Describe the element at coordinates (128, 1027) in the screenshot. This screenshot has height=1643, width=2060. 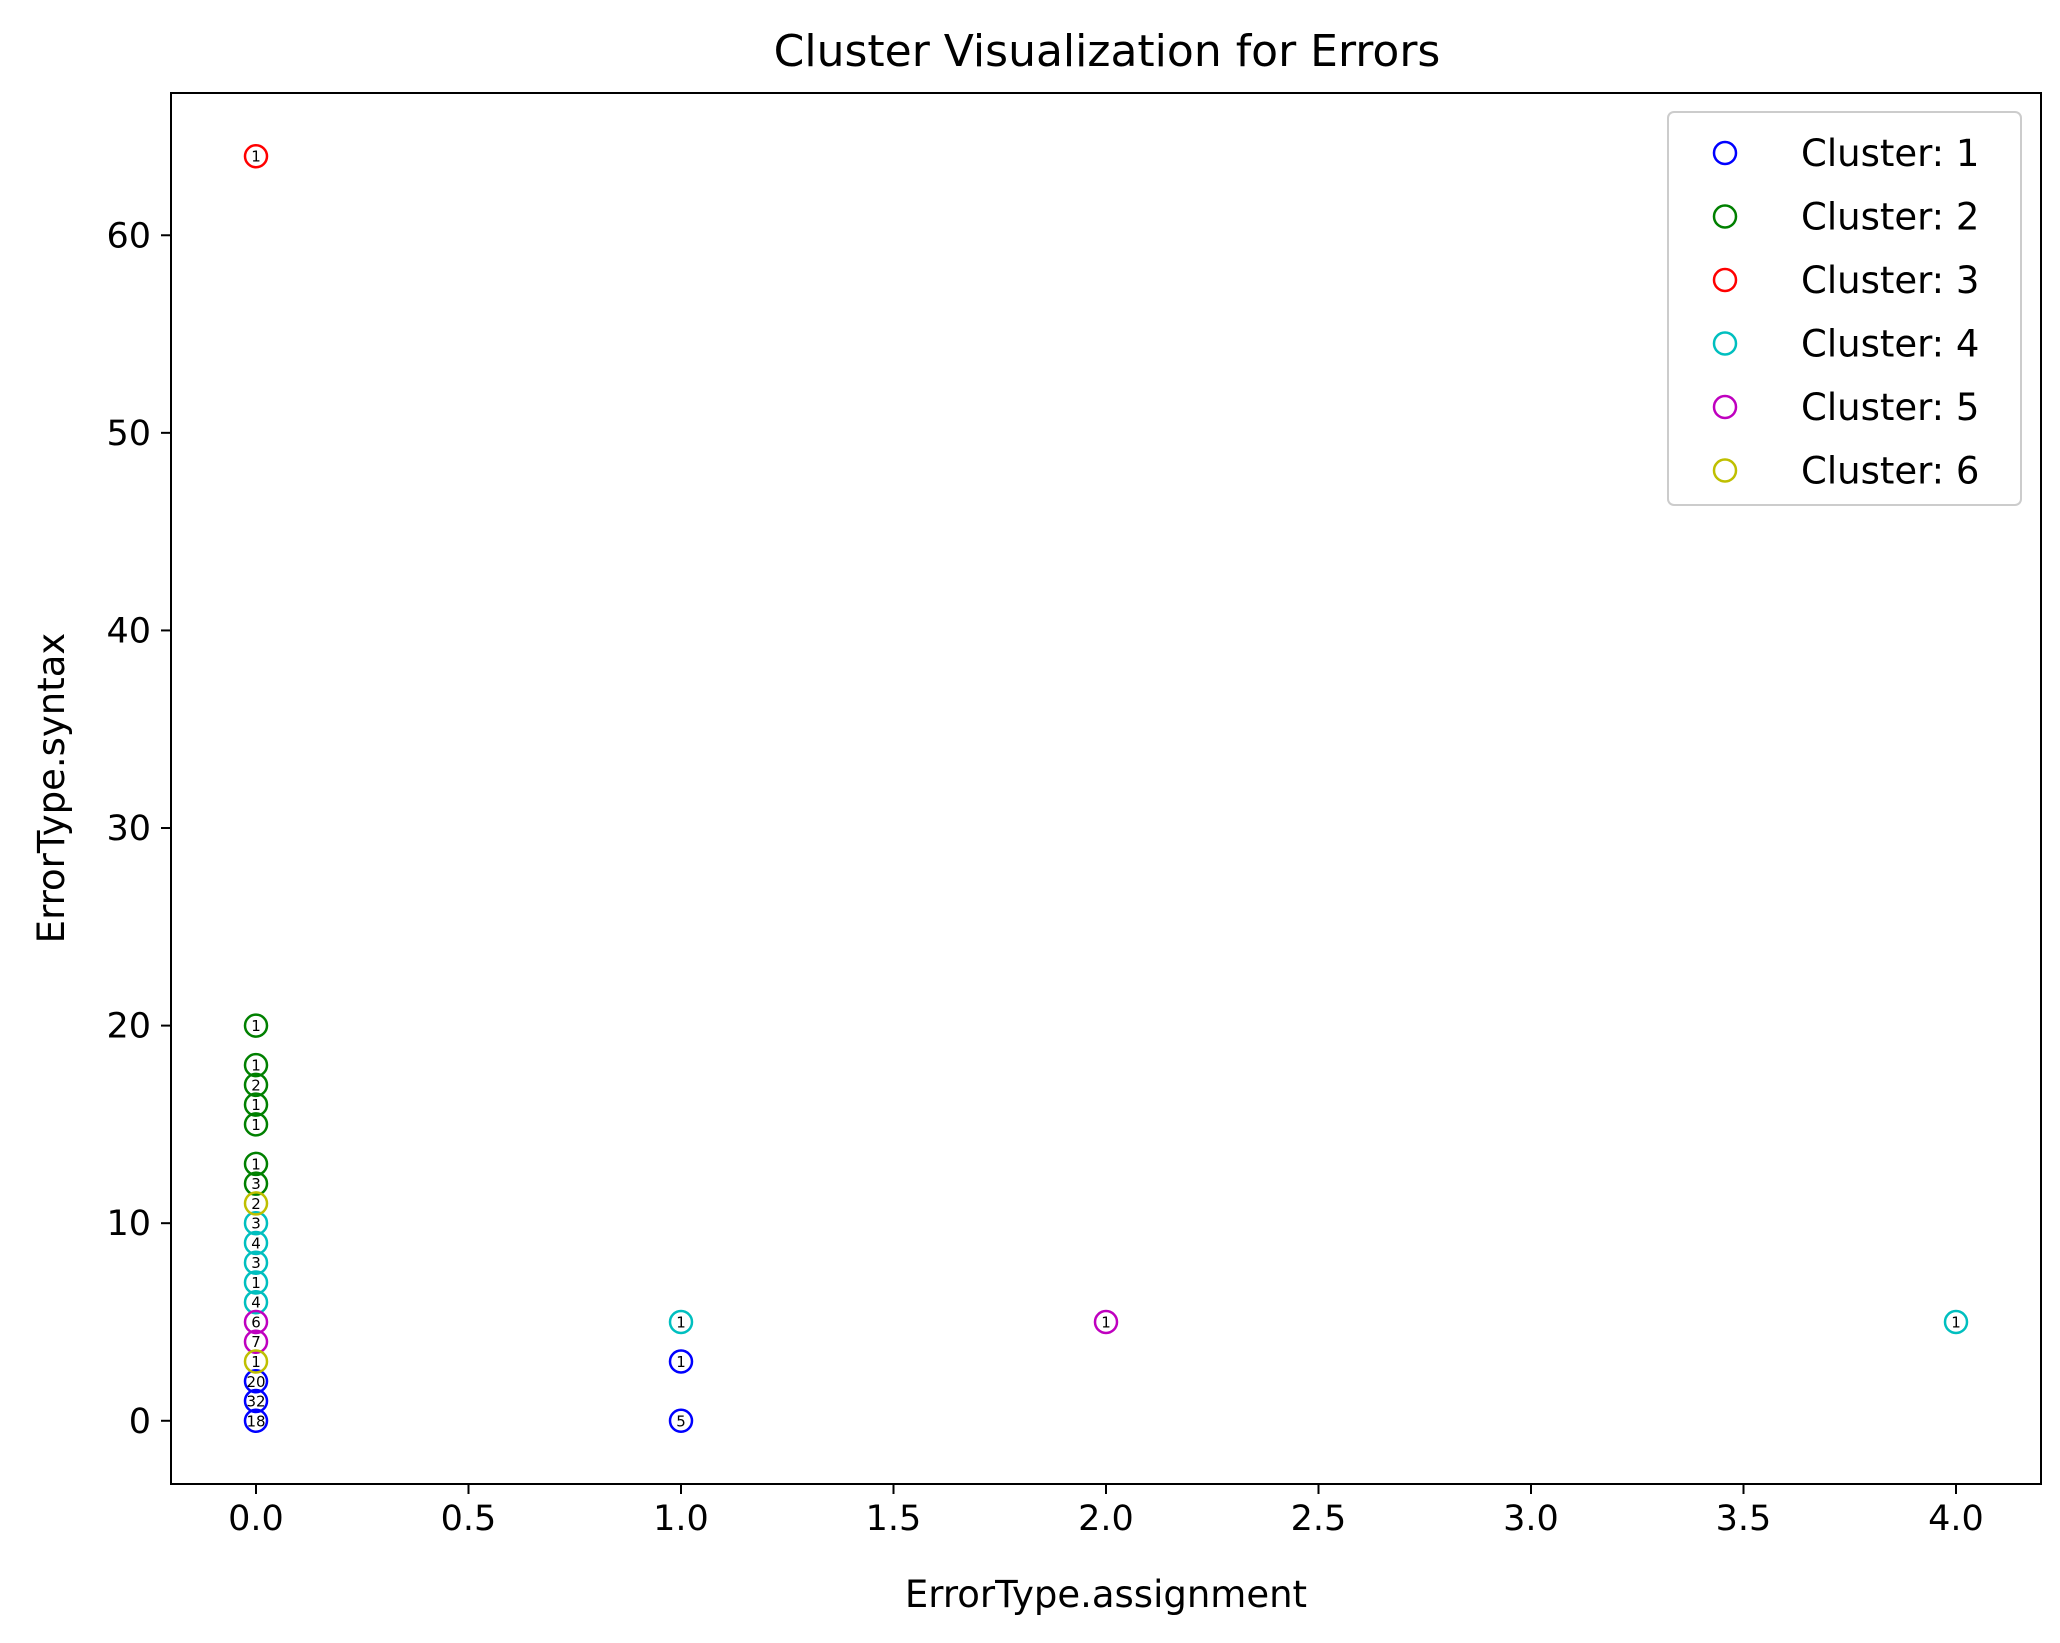
I see `y-tick-label: 20` at that location.